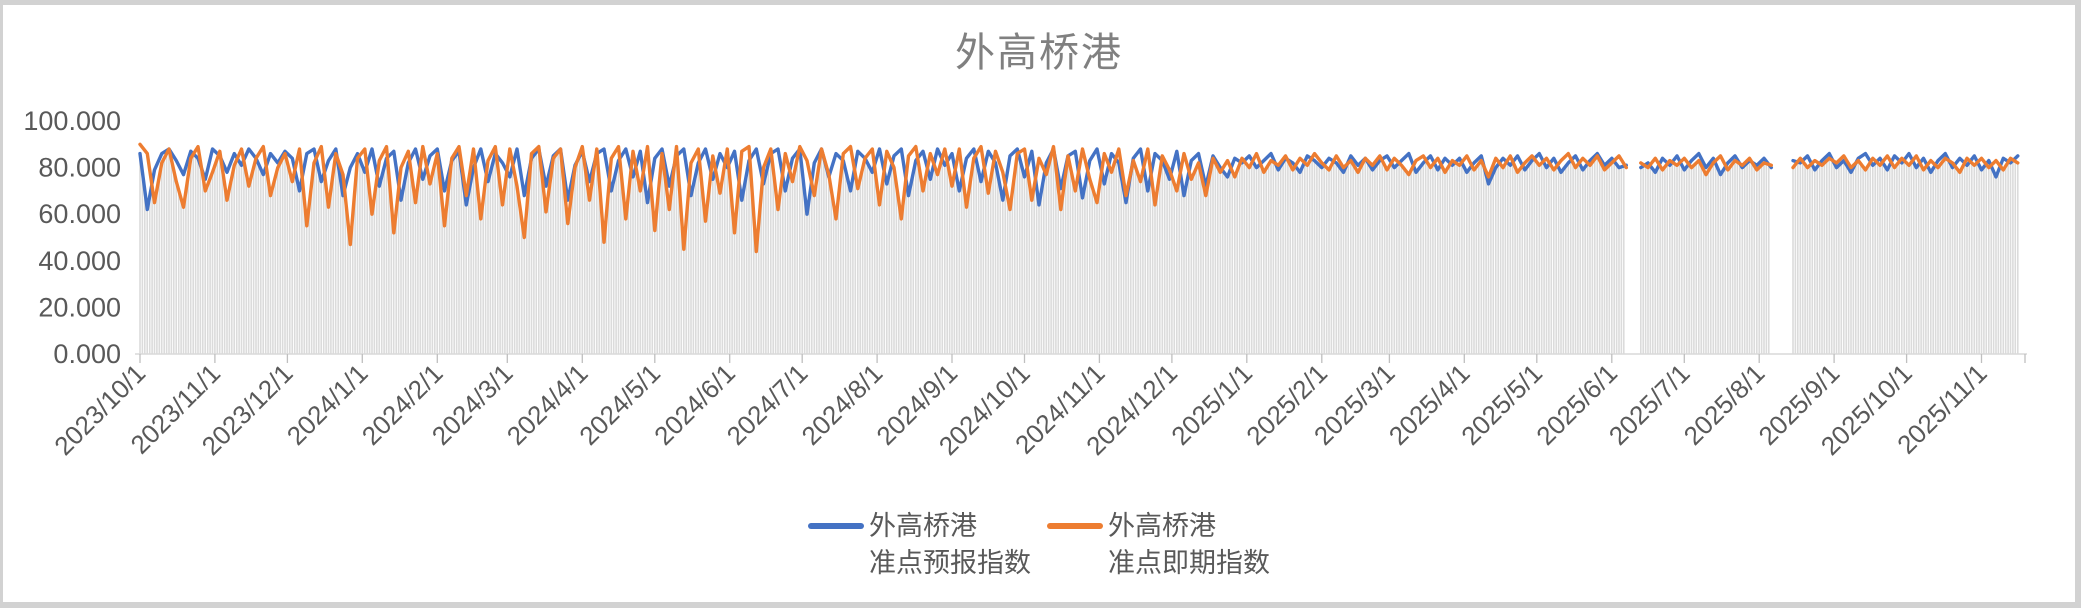  What do you see at coordinates (619, 404) in the screenshot?
I see `x-tick-label: 2024/5/1` at bounding box center [619, 404].